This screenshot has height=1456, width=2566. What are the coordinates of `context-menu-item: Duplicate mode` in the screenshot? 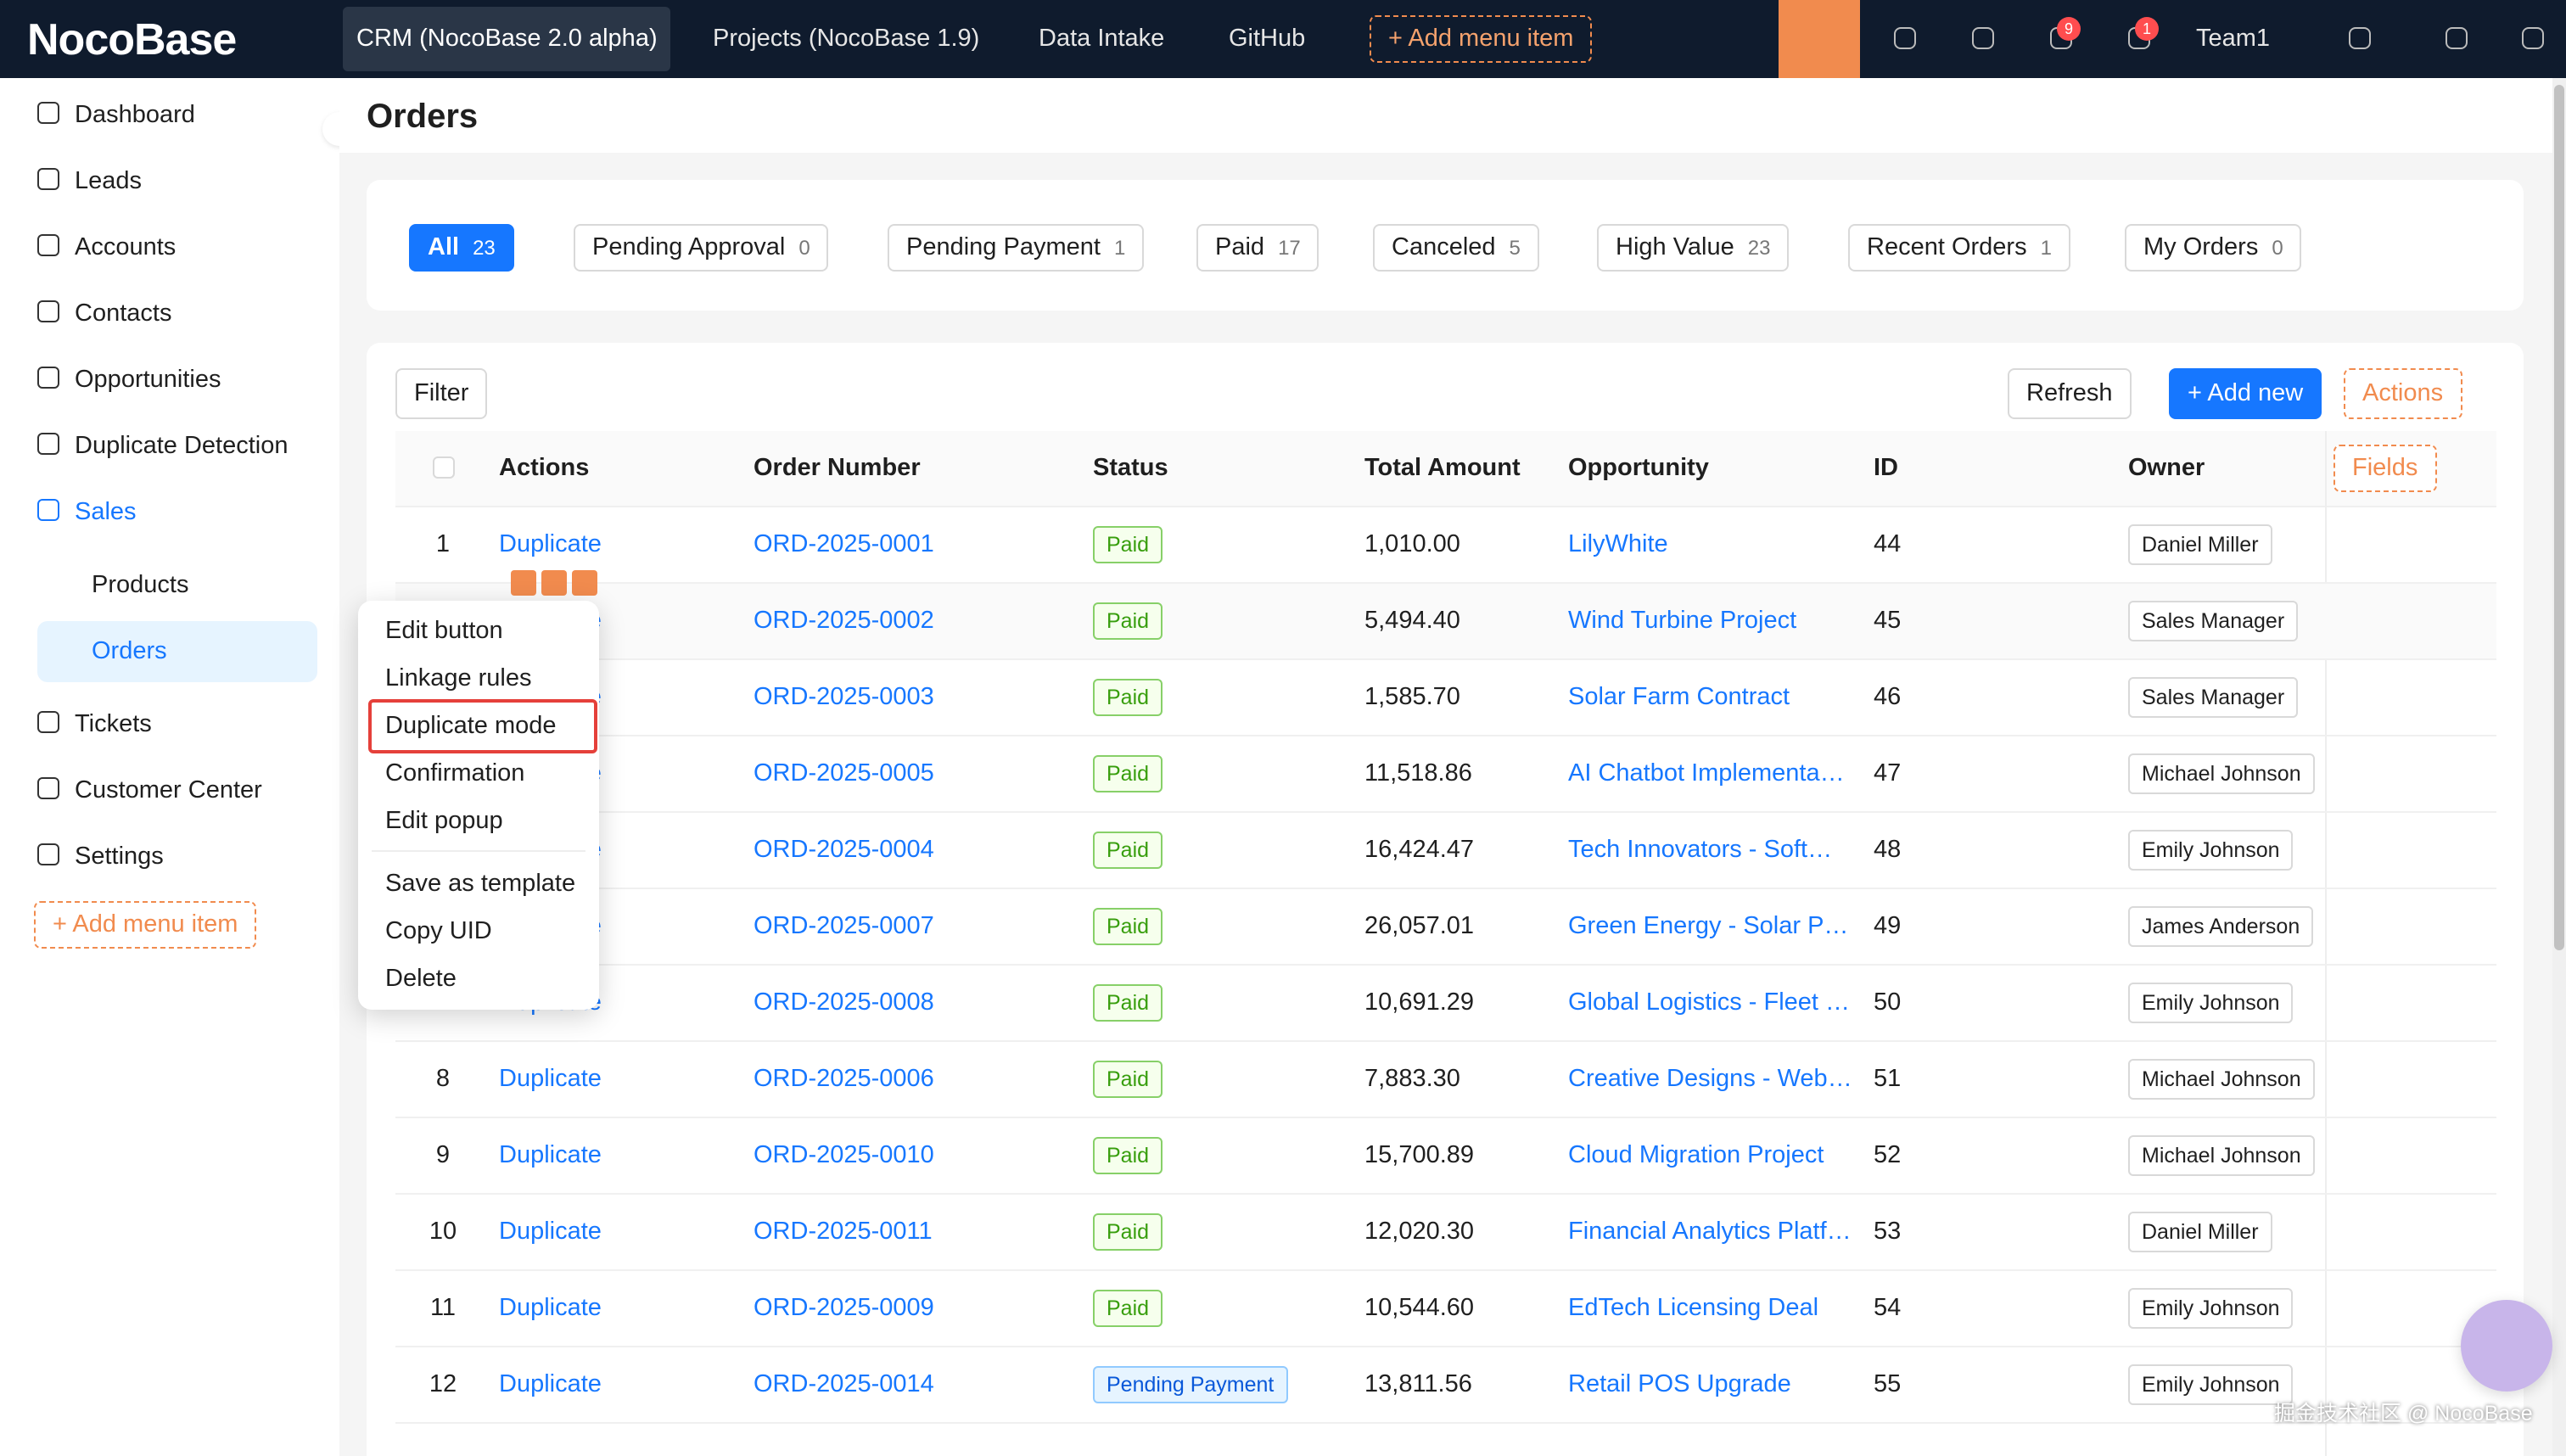 It's located at (471, 726).